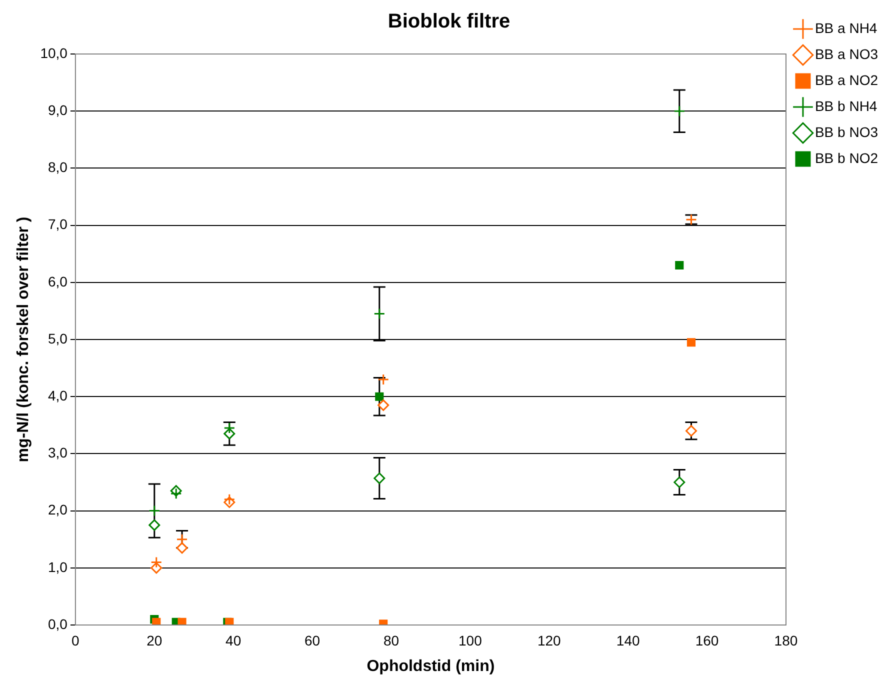  What do you see at coordinates (58, 338) in the screenshot?
I see `y-tick-label: 5,0` at bounding box center [58, 338].